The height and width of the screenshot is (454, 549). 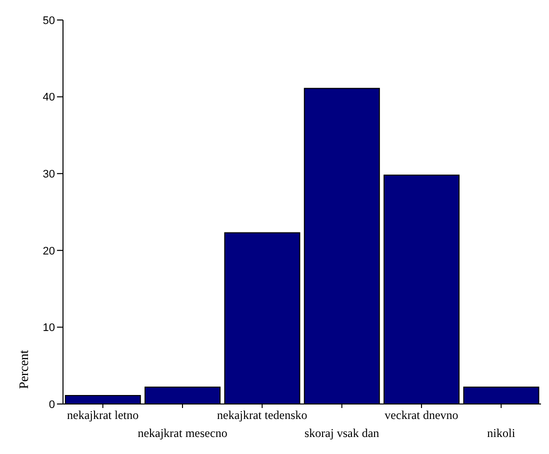 I want to click on x-tick-label: skoraj vsak dan, so click(x=342, y=433).